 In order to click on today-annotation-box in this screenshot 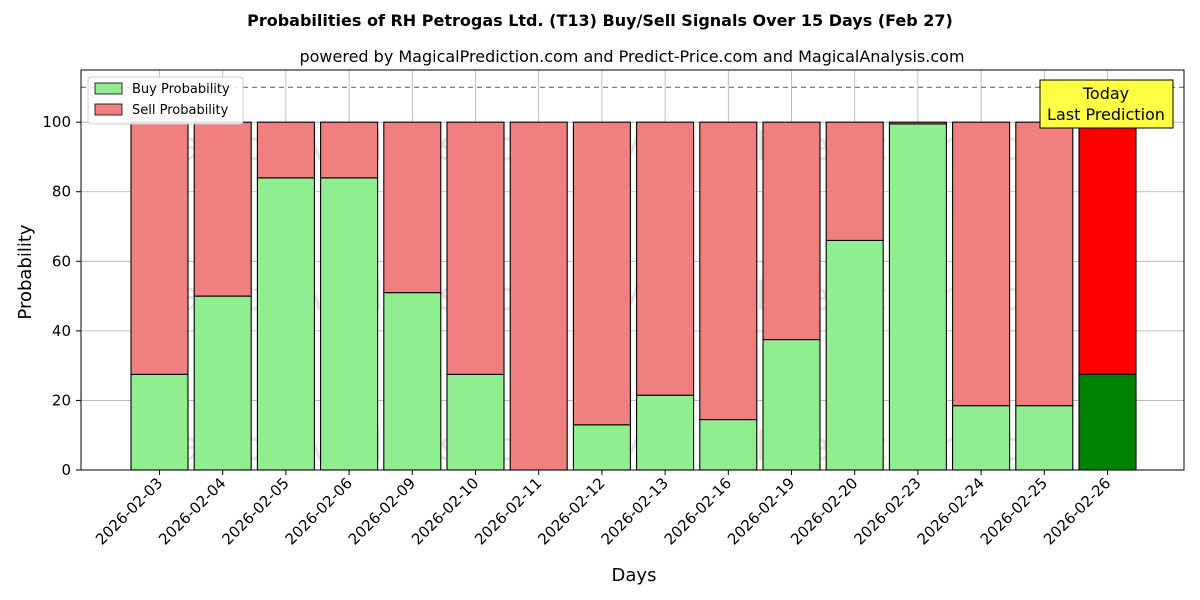, I will do `click(1106, 104)`.